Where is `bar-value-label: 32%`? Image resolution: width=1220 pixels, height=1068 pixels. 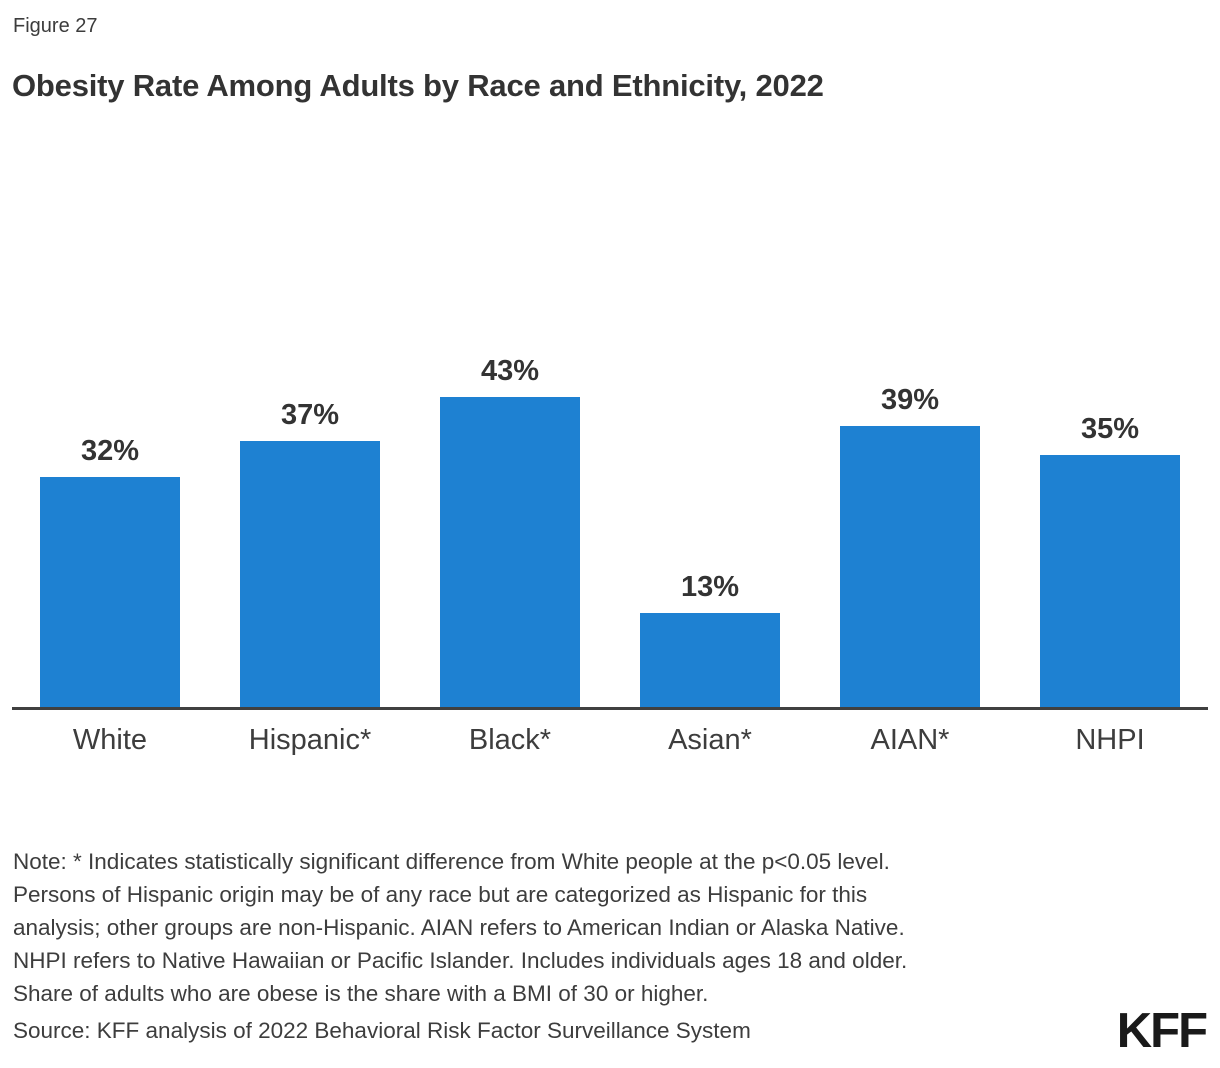
bar-value-label: 32% is located at coordinates (110, 451).